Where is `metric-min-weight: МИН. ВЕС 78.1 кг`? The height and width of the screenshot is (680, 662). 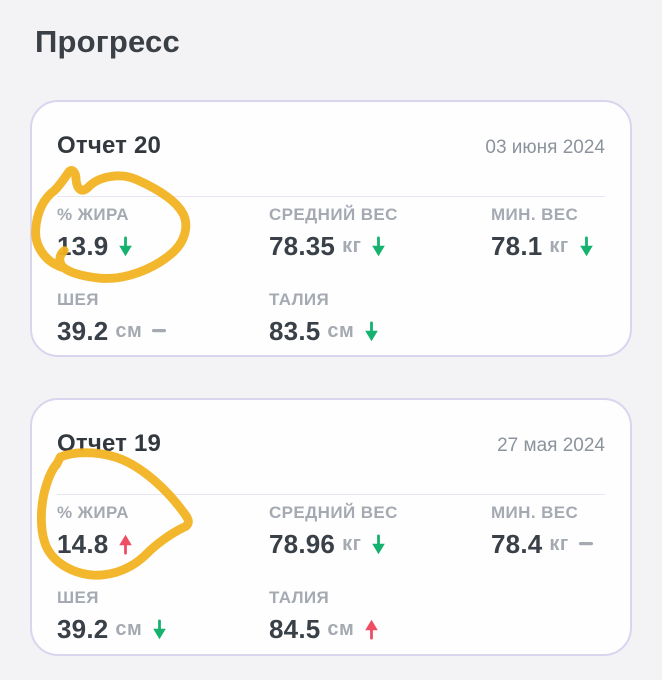
metric-min-weight: МИН. ВЕС 78.1 кг is located at coordinates (548, 233).